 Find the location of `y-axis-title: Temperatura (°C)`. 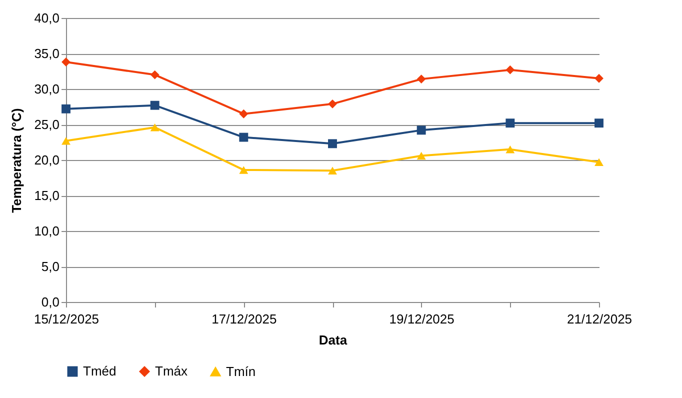

y-axis-title: Temperatura (°C) is located at coordinates (16, 160).